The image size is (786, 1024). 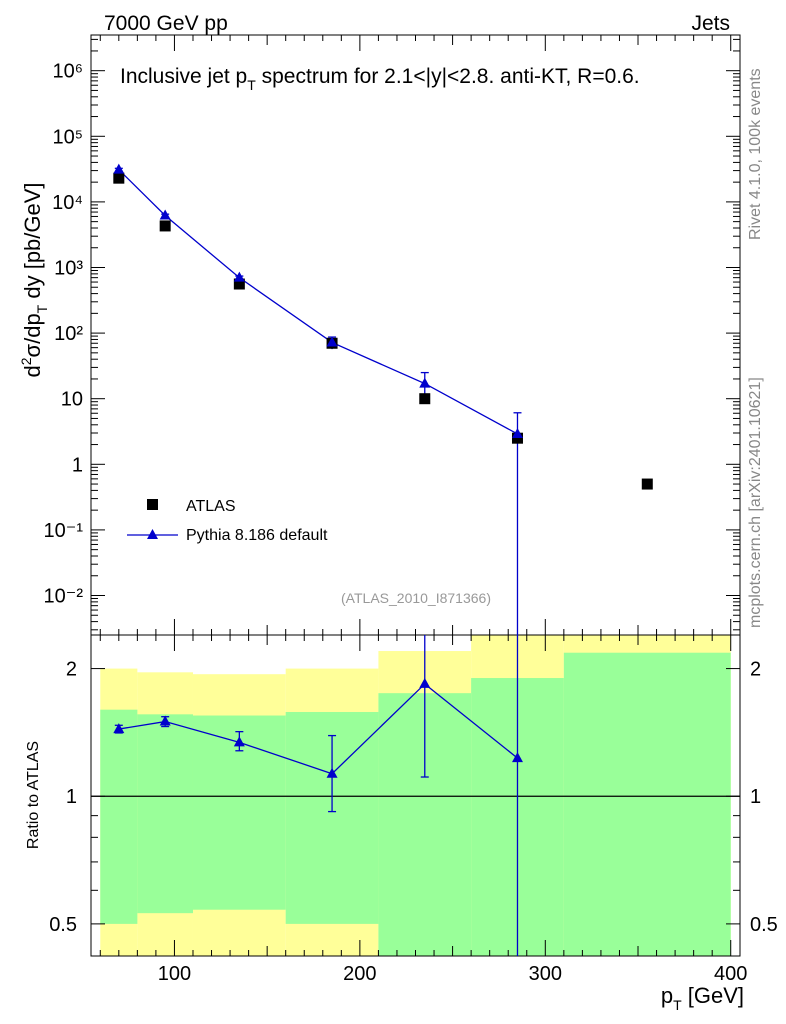 I want to click on header-right: Jets, so click(x=710, y=23).